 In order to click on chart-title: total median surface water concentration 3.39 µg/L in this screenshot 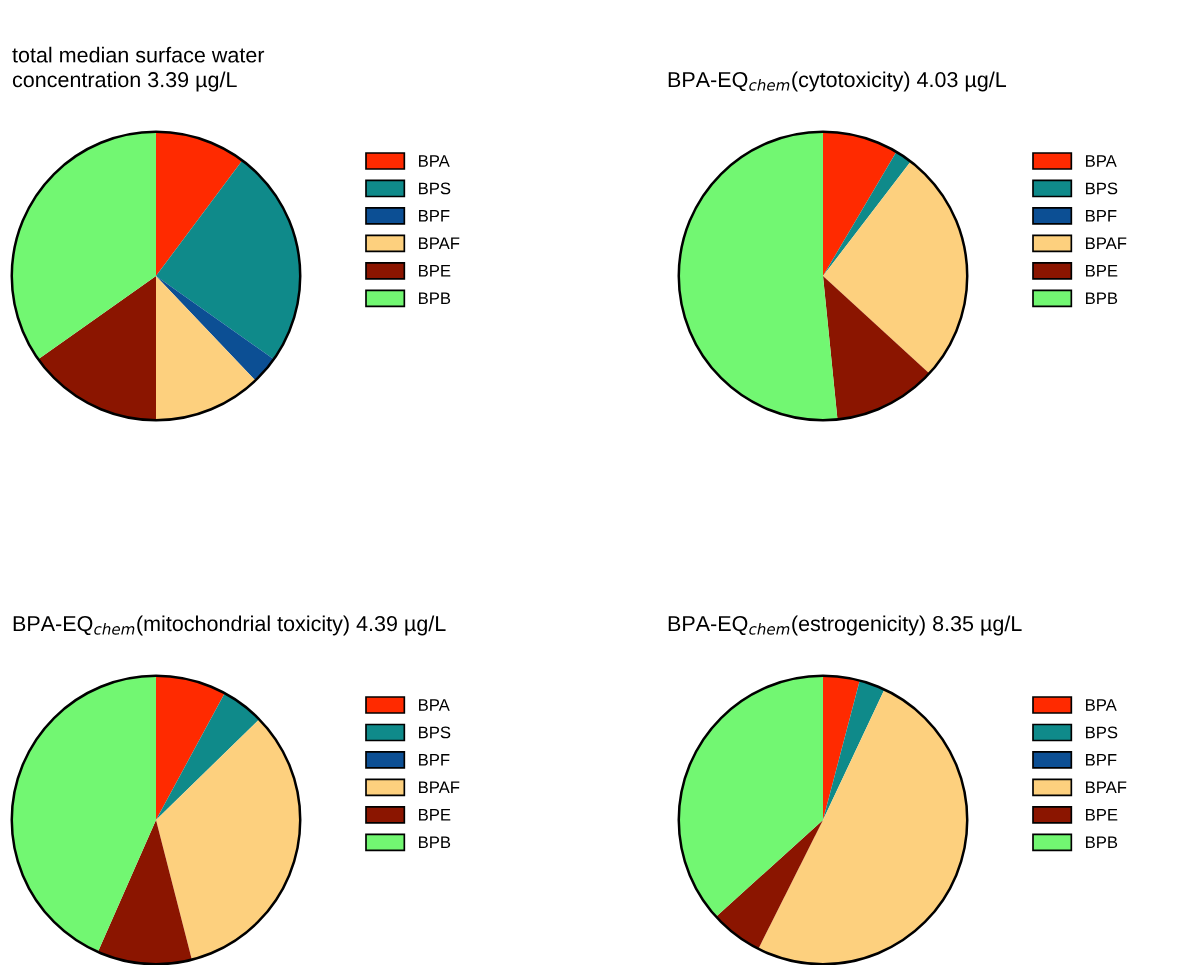, I will do `click(138, 69)`.